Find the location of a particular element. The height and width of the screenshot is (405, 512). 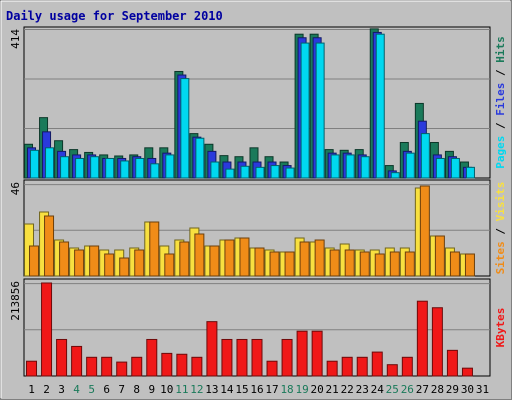

chart-title: Daily usage for September 2010 is located at coordinates (114, 16).